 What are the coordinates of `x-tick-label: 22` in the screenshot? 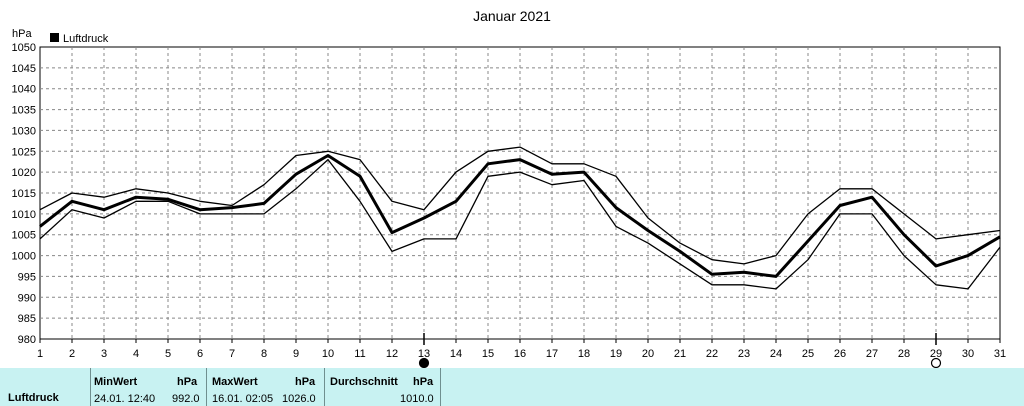 It's located at (712, 354).